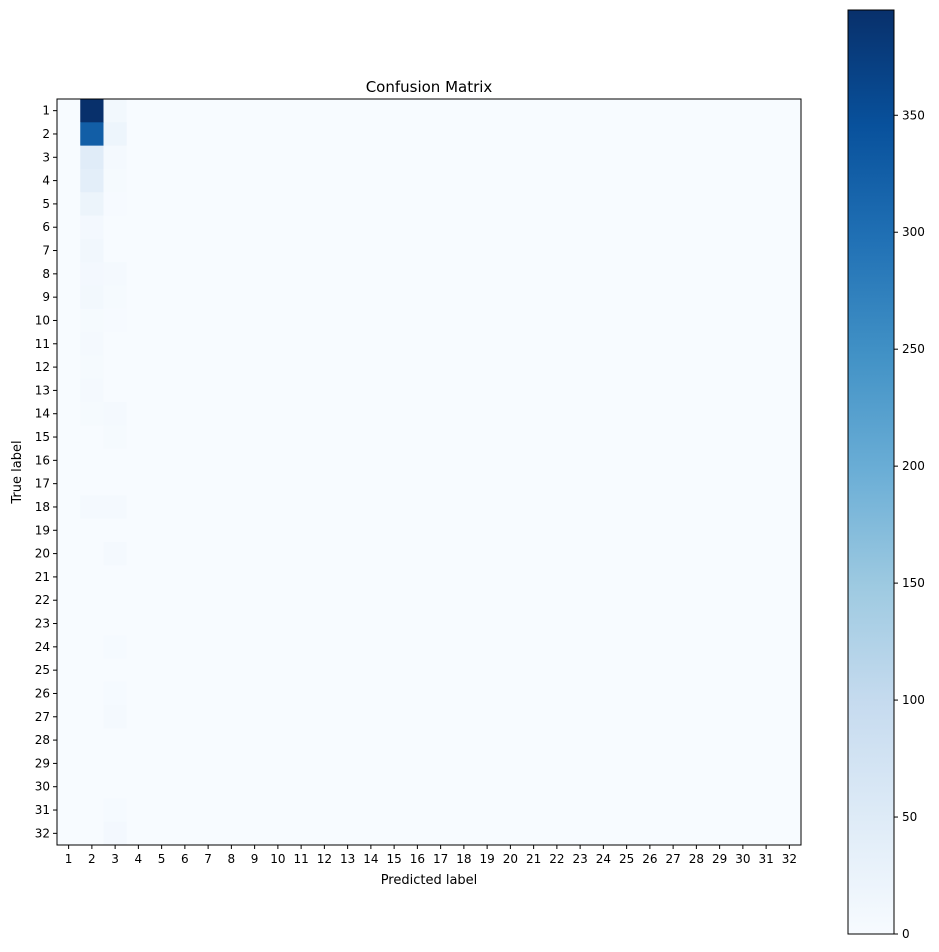 Image resolution: width=939 pixels, height=952 pixels. I want to click on y-tick-label: 3, so click(46, 157).